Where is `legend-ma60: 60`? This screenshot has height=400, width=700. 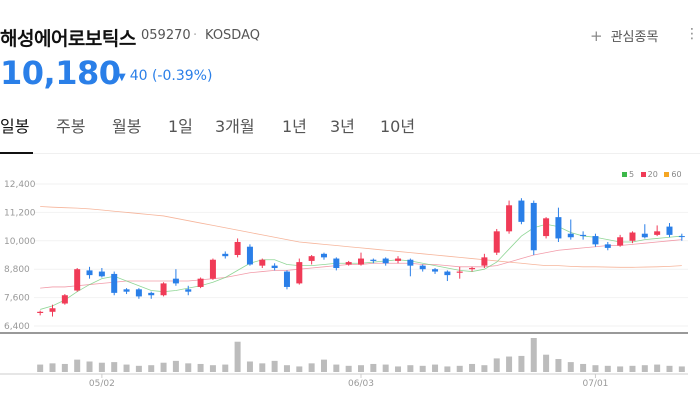
legend-ma60: 60 is located at coordinates (673, 174).